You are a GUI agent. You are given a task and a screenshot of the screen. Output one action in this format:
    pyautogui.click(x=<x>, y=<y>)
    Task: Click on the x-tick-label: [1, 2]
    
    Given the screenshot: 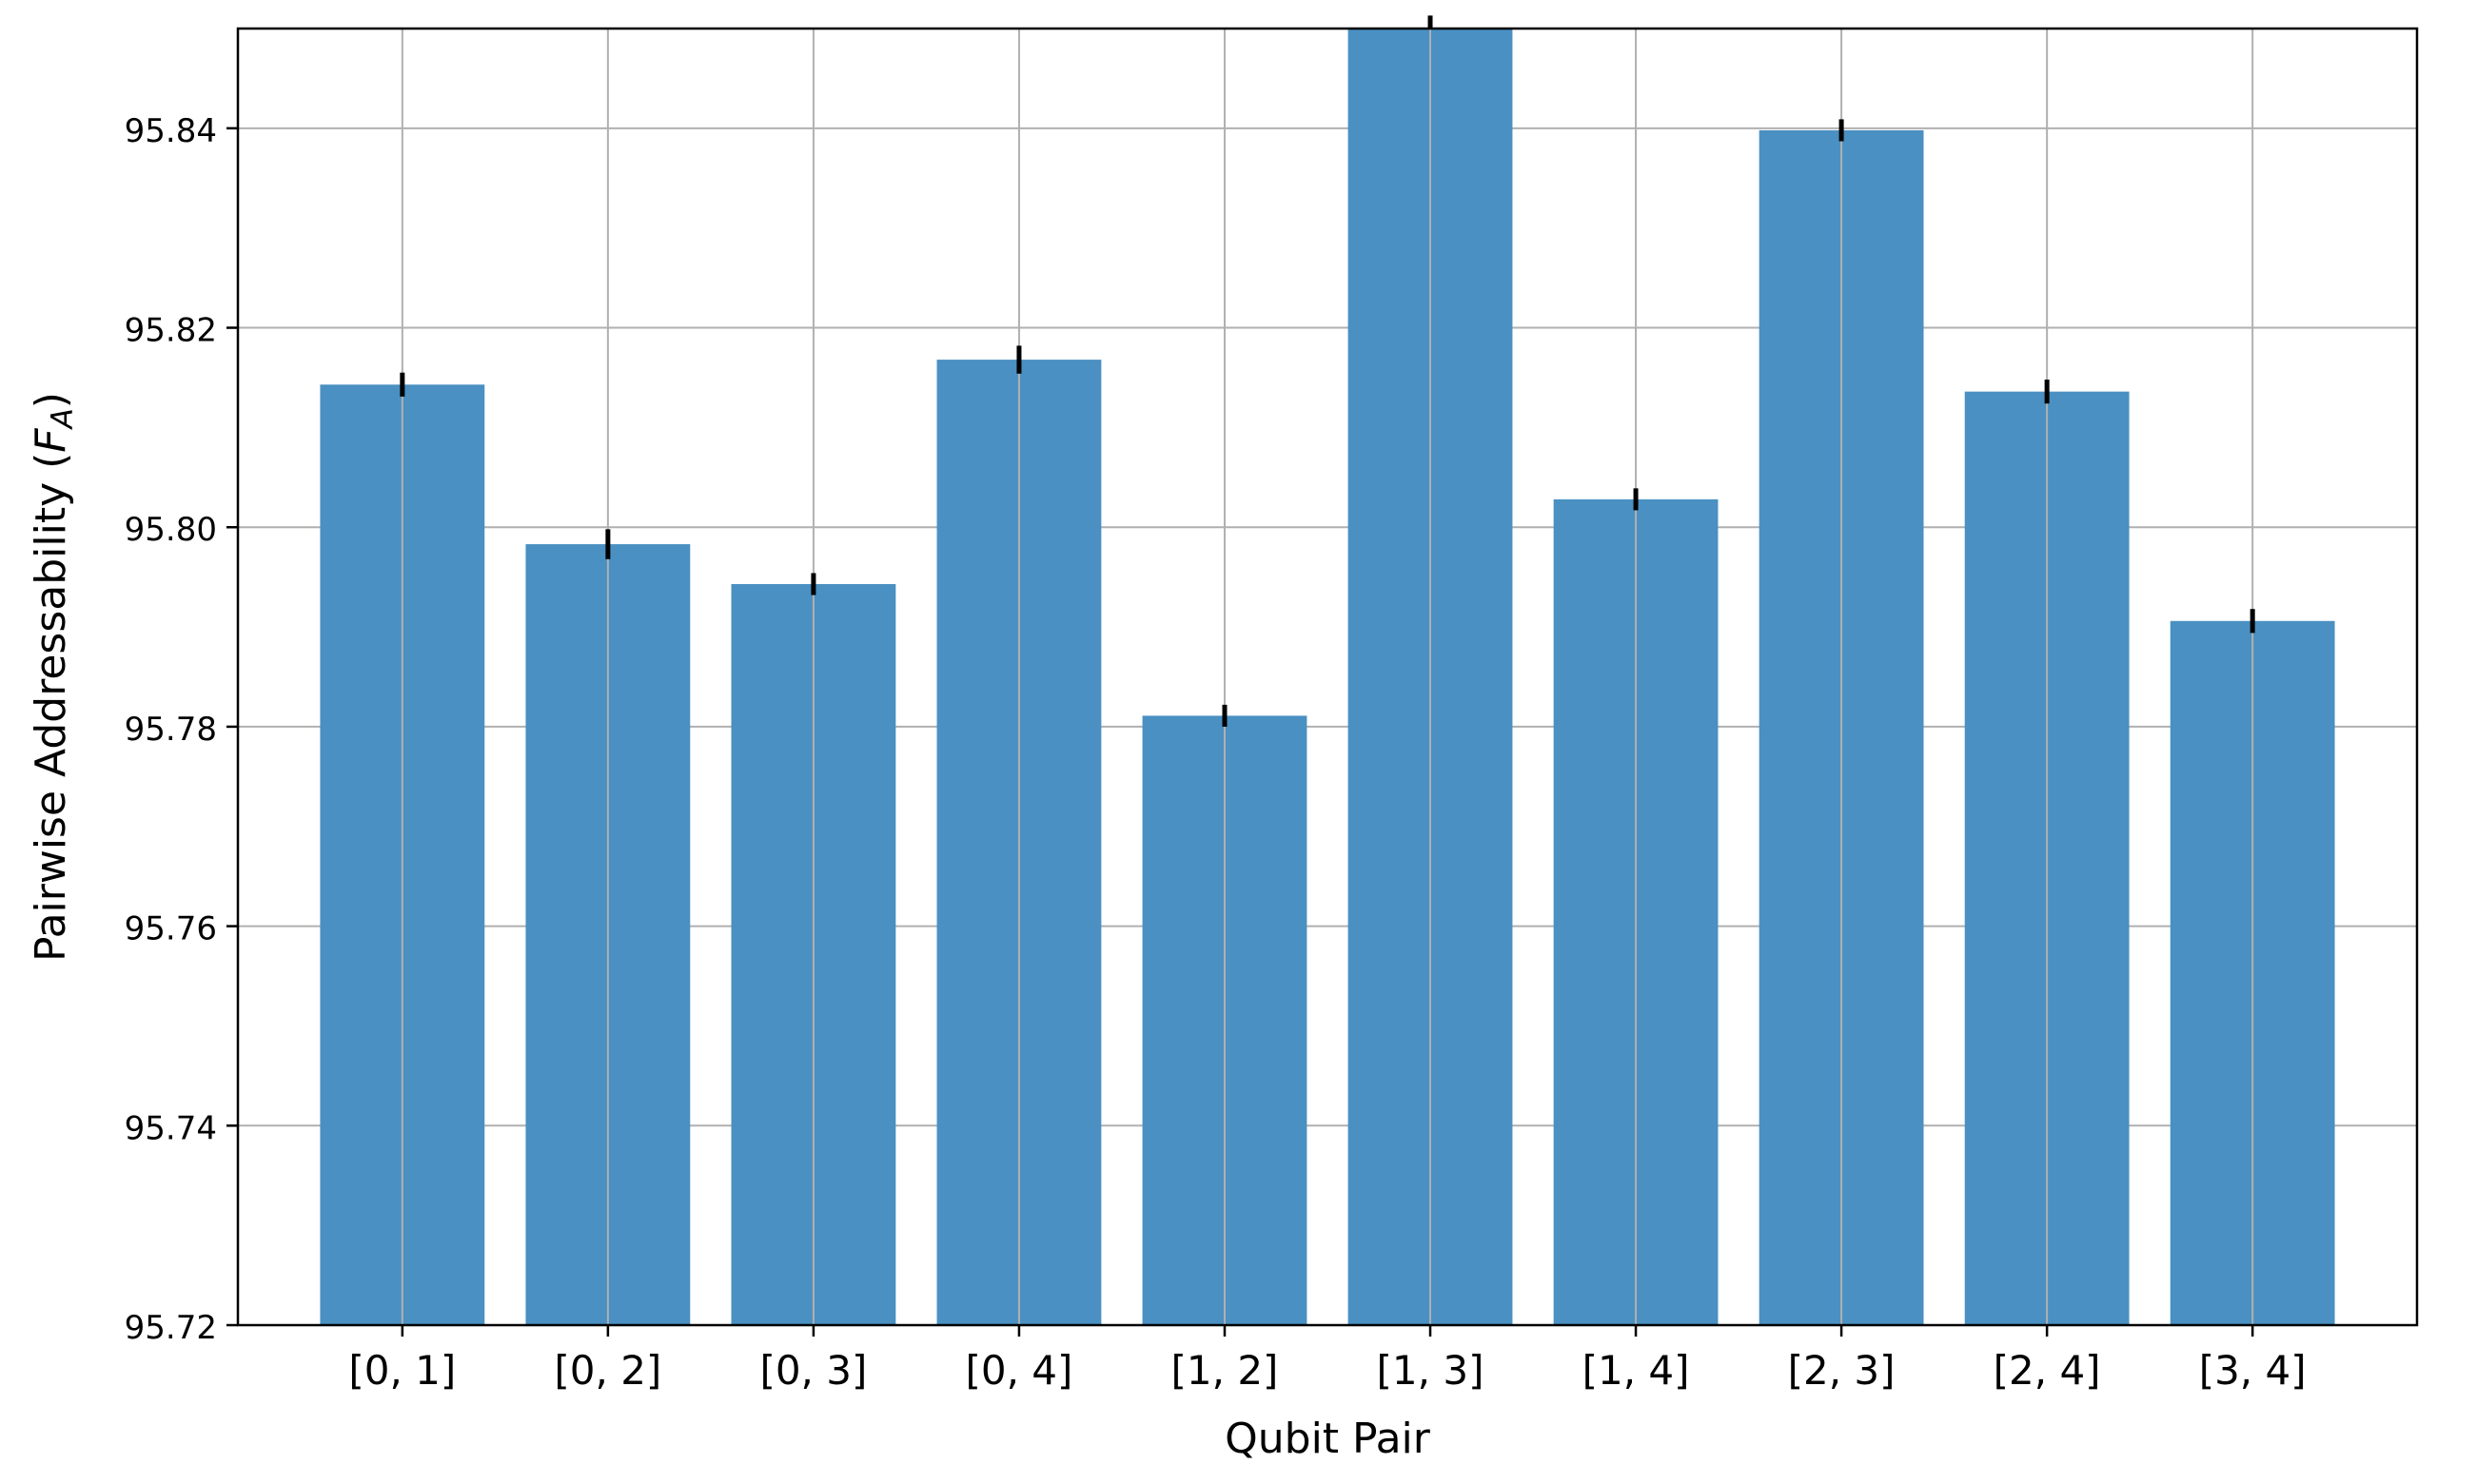 What is the action you would take?
    pyautogui.click(x=1225, y=1370)
    